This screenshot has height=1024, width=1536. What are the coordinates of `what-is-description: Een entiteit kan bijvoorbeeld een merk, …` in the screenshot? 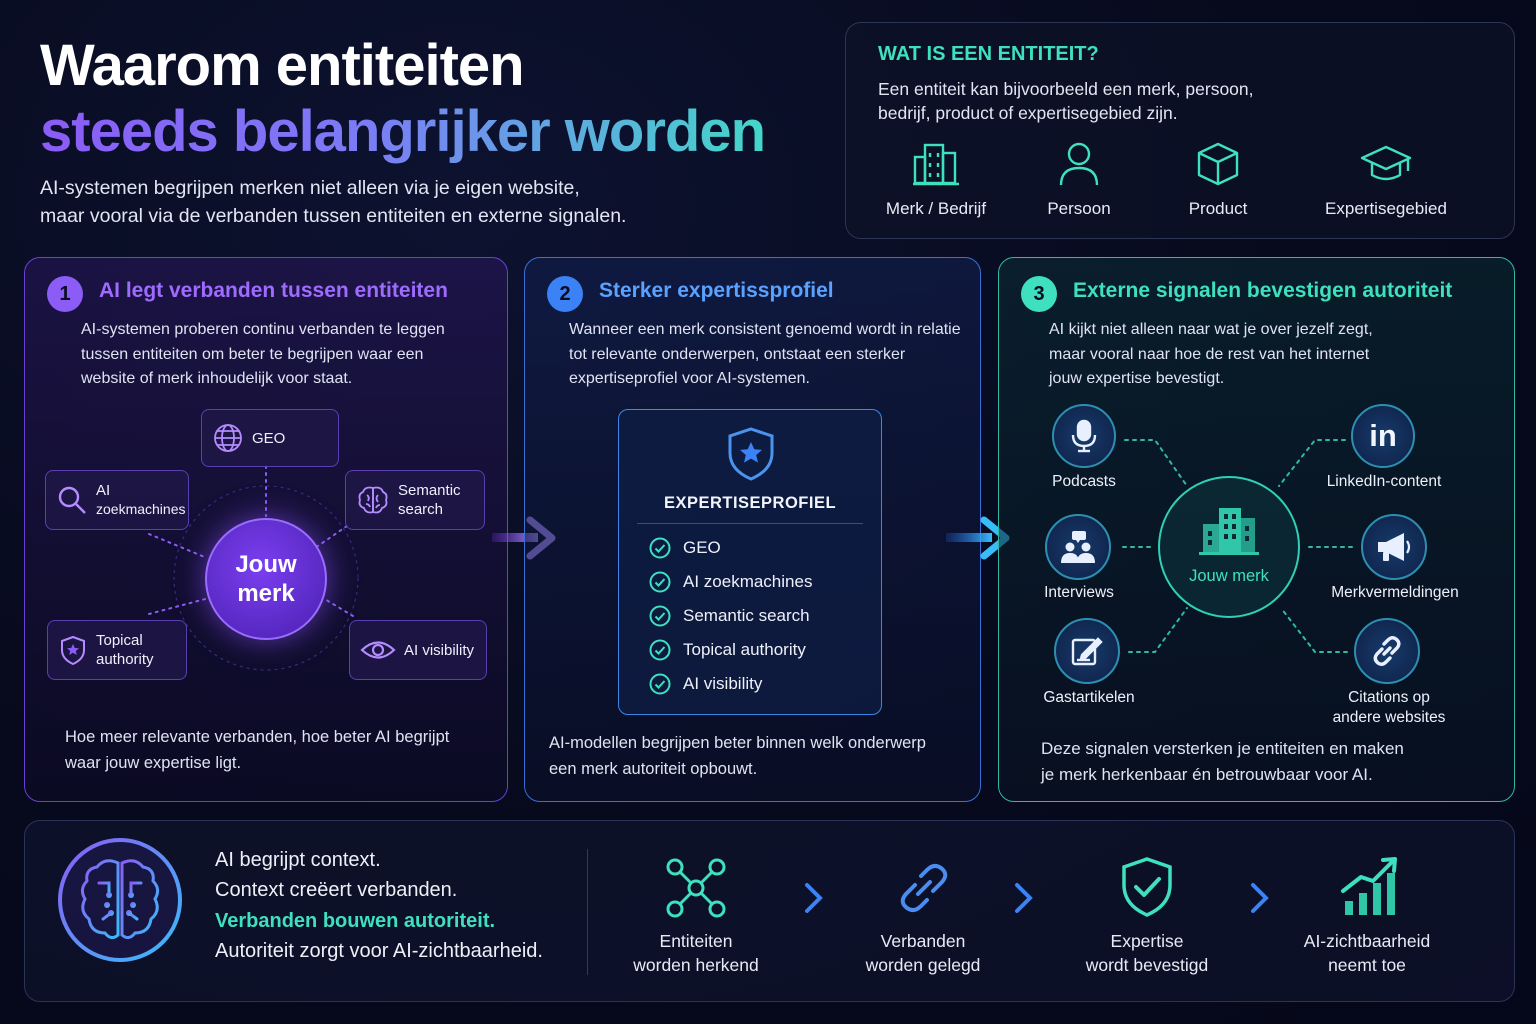 It's located at (1098, 101).